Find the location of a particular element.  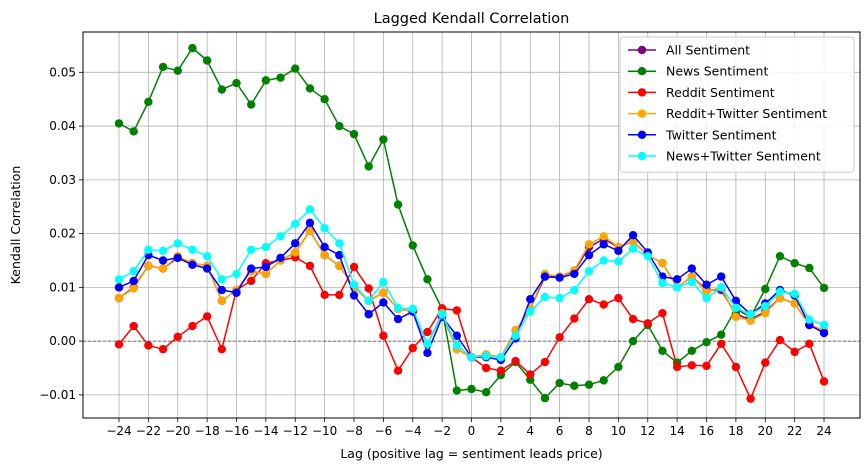

x-tick-label: −18 is located at coordinates (206, 431).